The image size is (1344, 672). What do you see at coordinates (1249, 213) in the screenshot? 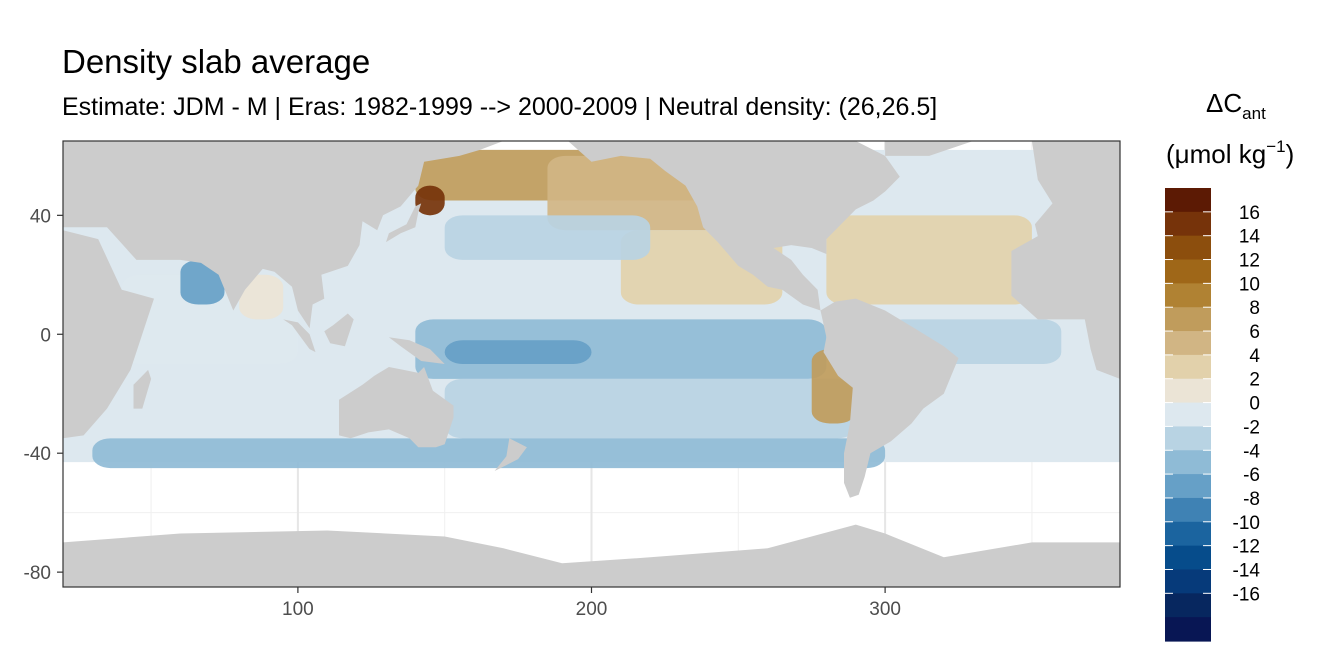
I see `colorbar-label: 16` at bounding box center [1249, 213].